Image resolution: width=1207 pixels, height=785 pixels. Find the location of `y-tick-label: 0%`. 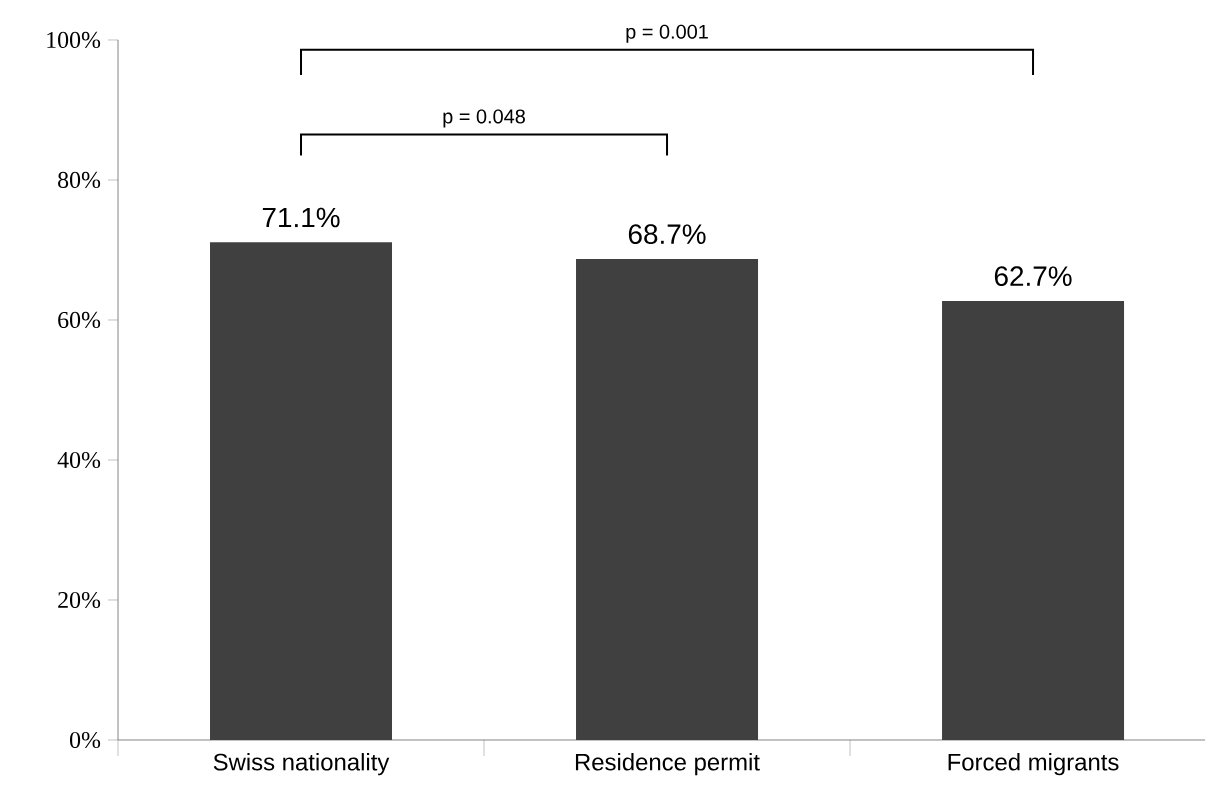

y-tick-label: 0% is located at coordinates (85, 740).